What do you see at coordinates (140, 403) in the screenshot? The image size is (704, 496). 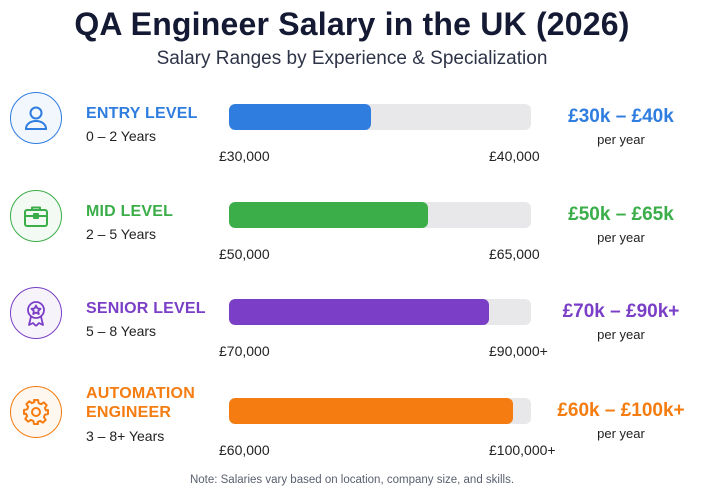 I see `level-label: AUTOMATION ENGINEER` at bounding box center [140, 403].